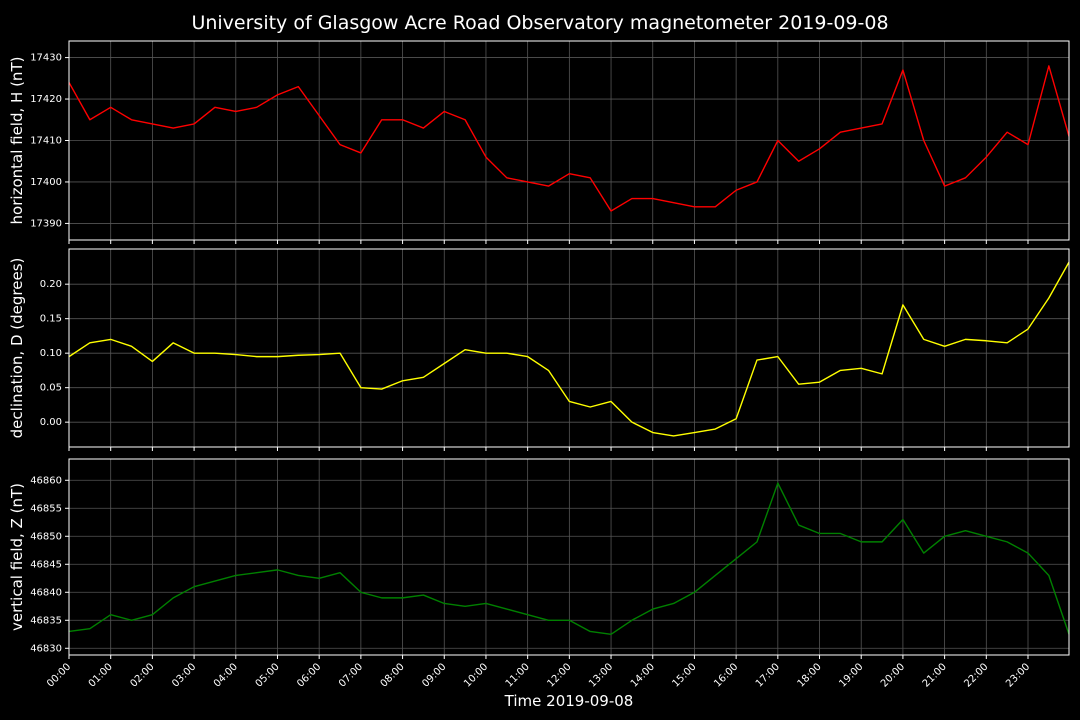  I want to click on y-axis-label: horizontal field, H (nT), so click(17, 141).